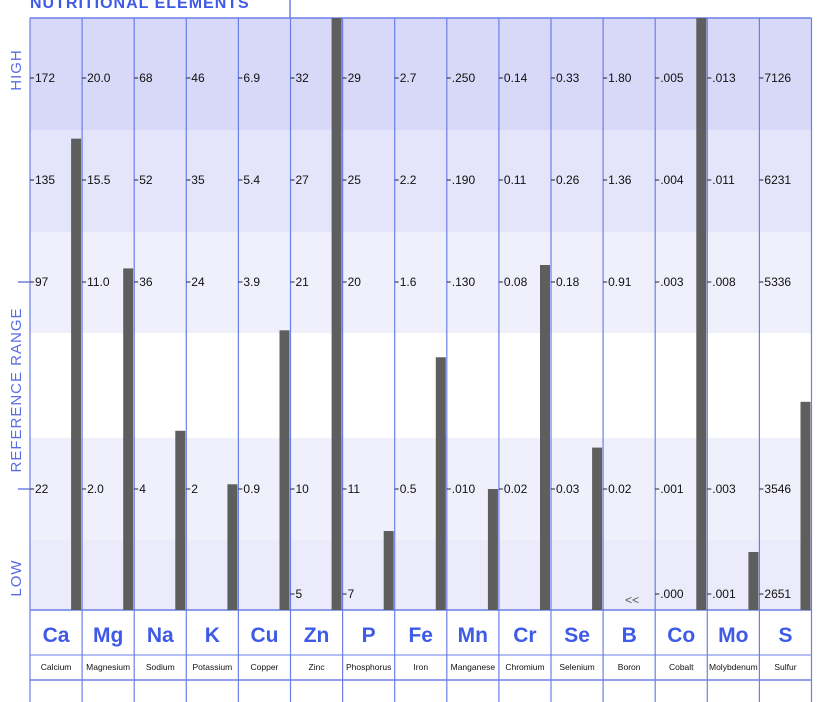 The image size is (820, 702). I want to click on tick-label: 10, so click(303, 489).